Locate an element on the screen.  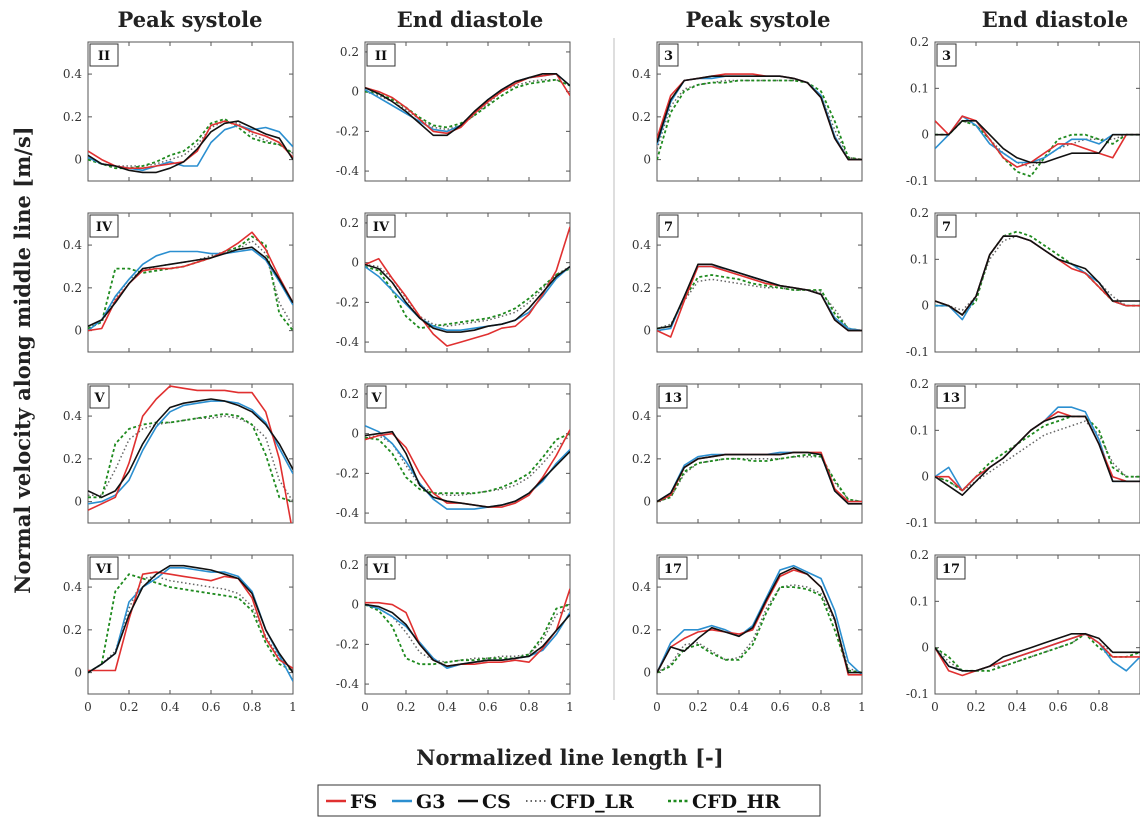
panel-label: 3 is located at coordinates (946, 56).